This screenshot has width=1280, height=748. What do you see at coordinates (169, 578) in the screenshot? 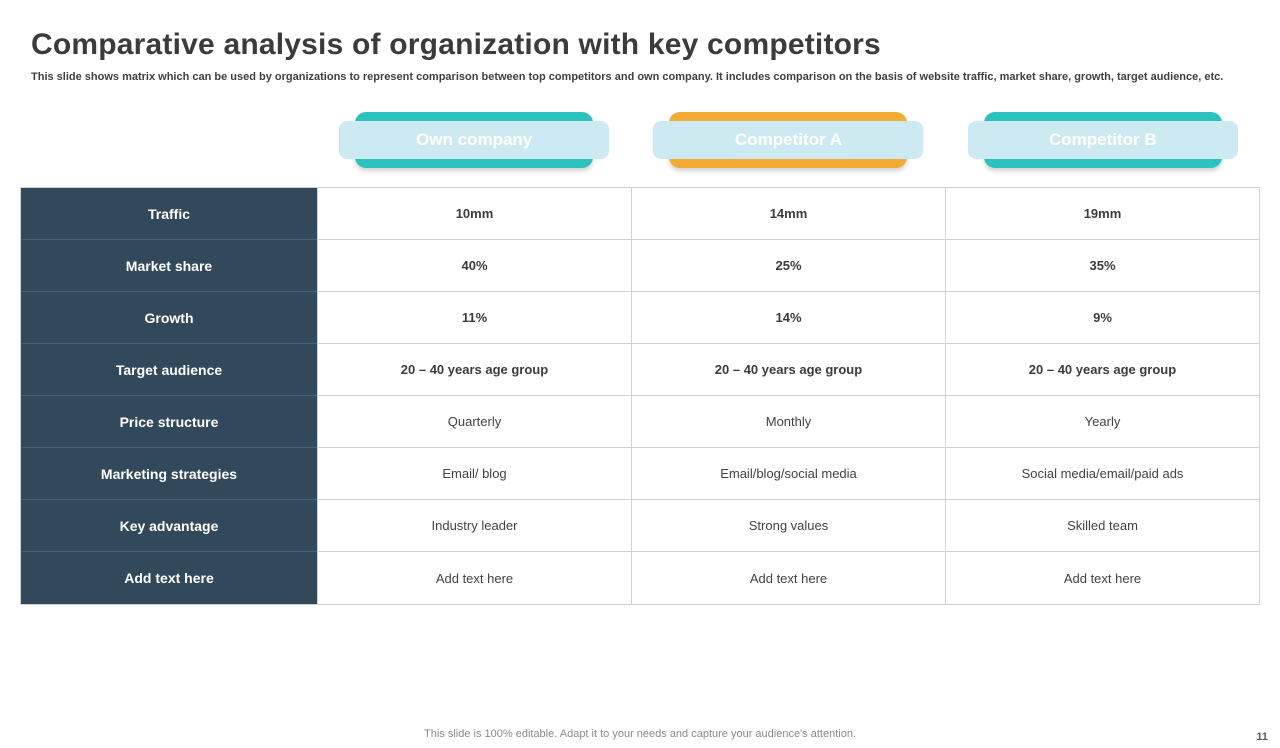
I see `row-header-add-text: Add text here` at bounding box center [169, 578].